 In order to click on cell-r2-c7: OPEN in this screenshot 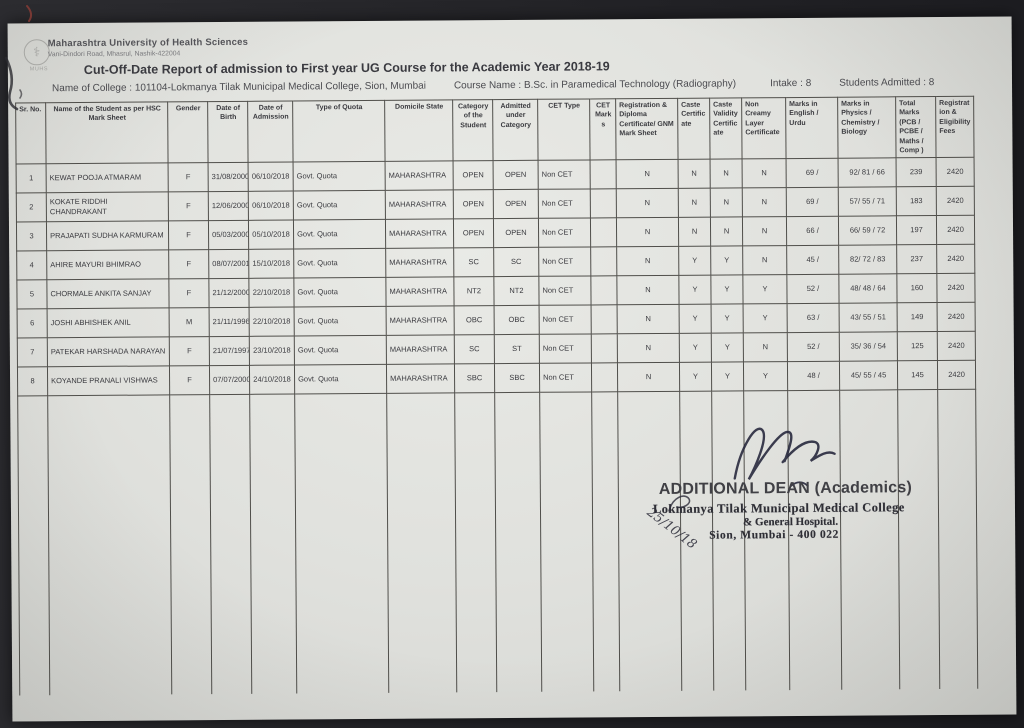, I will do `click(473, 204)`.